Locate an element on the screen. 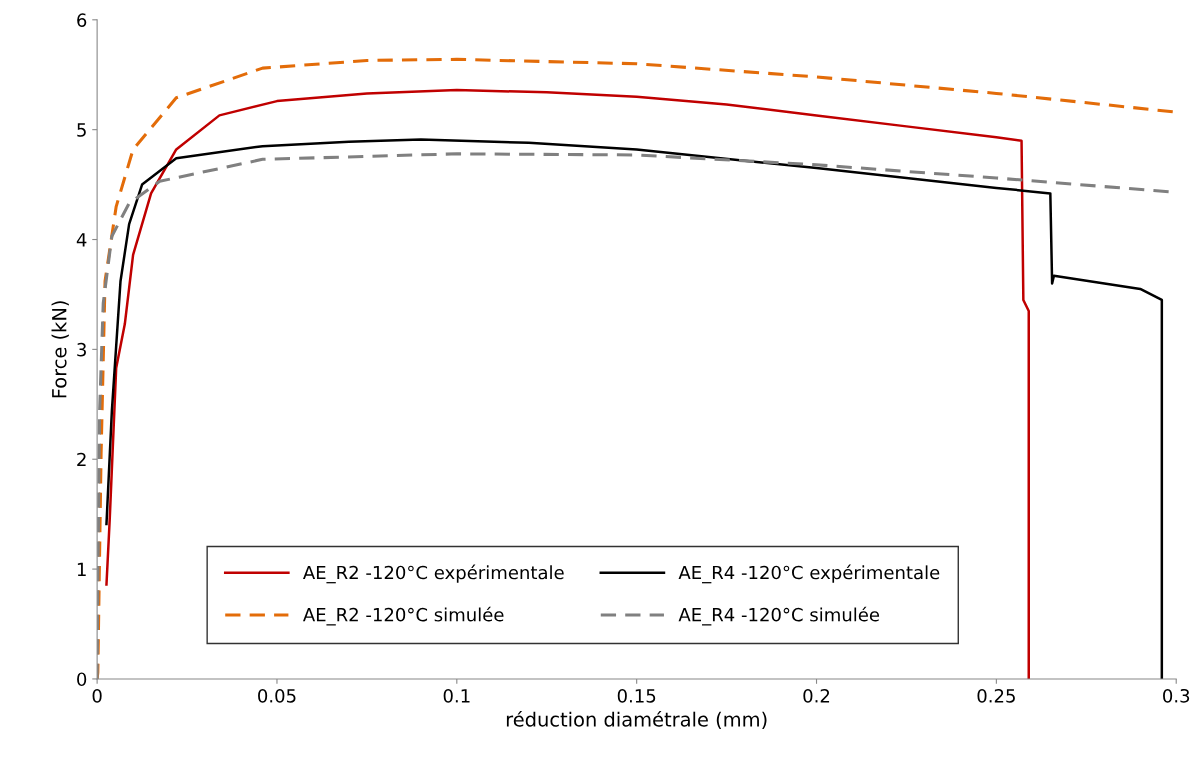 The image size is (1199, 762). y-tick-label: 1 is located at coordinates (81, 569).